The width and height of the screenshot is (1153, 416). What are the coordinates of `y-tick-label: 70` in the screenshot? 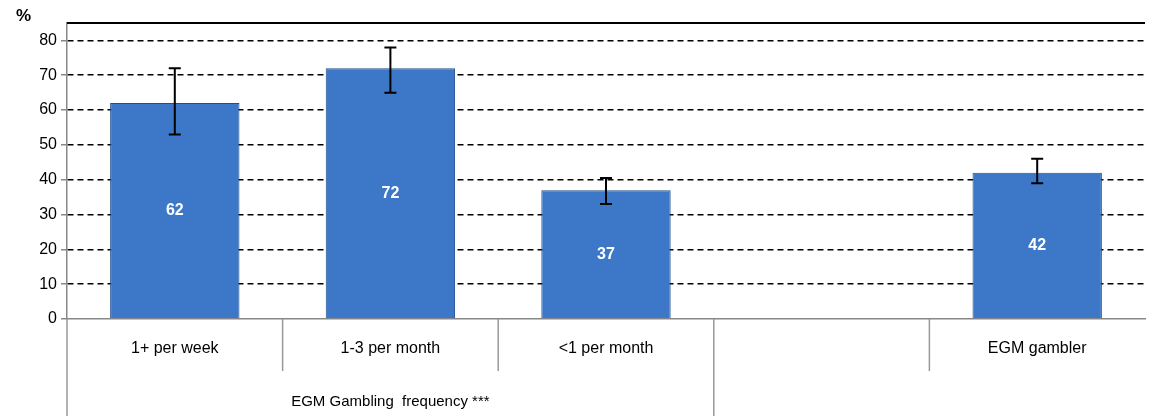 It's located at (48, 74).